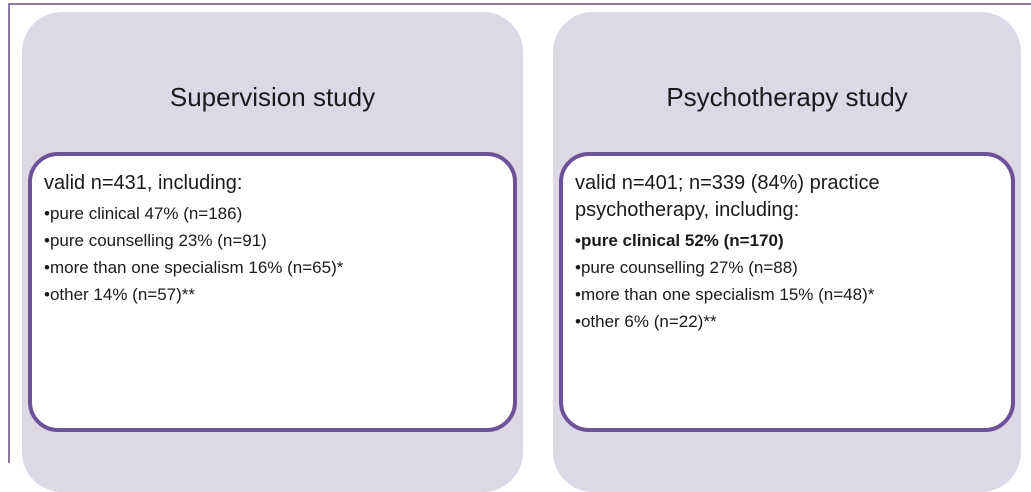  I want to click on panel-title: Supervision study, so click(272, 97).